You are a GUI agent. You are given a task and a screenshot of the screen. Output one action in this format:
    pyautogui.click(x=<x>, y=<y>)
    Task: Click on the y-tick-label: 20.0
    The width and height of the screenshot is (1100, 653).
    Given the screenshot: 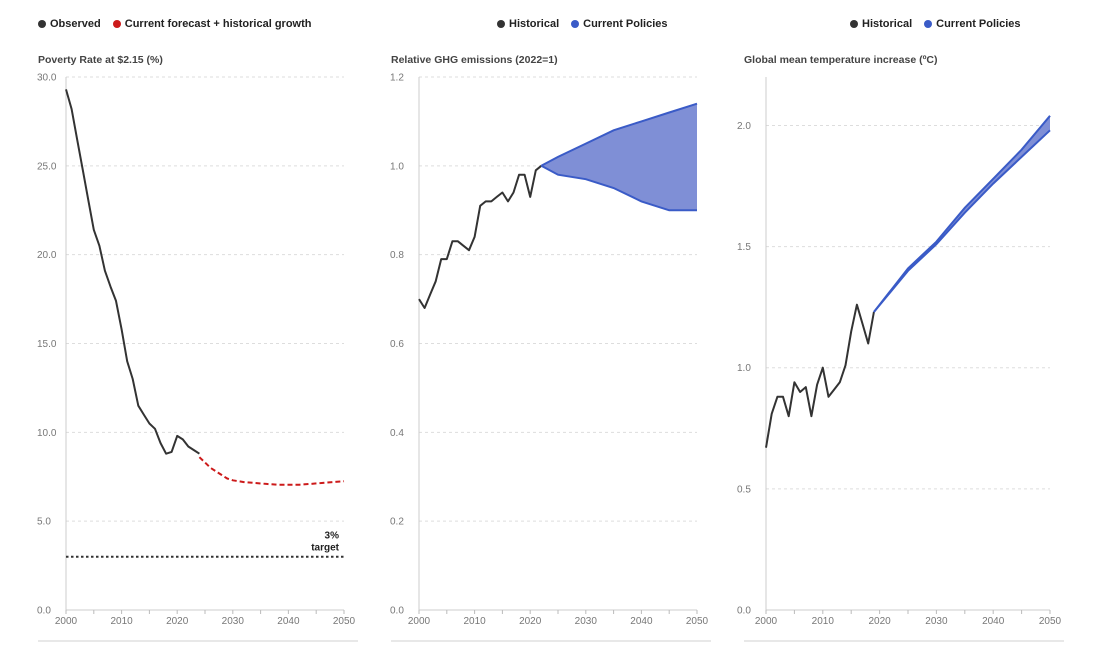 What is the action you would take?
    pyautogui.click(x=47, y=255)
    